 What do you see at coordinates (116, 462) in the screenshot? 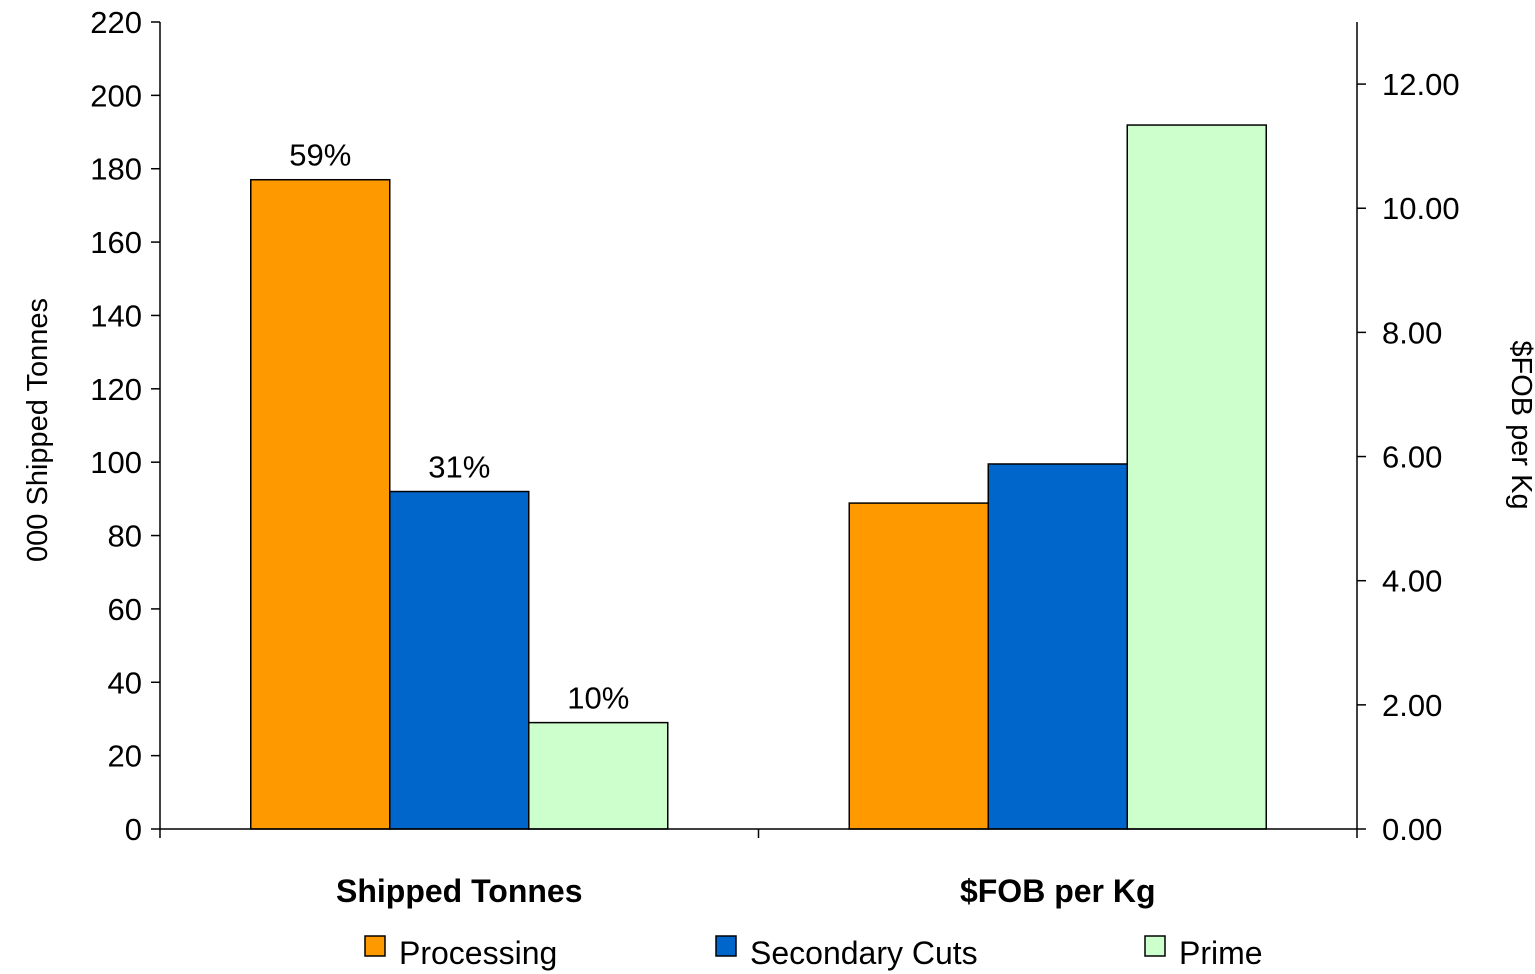
I see `left-tick-label: 100` at bounding box center [116, 462].